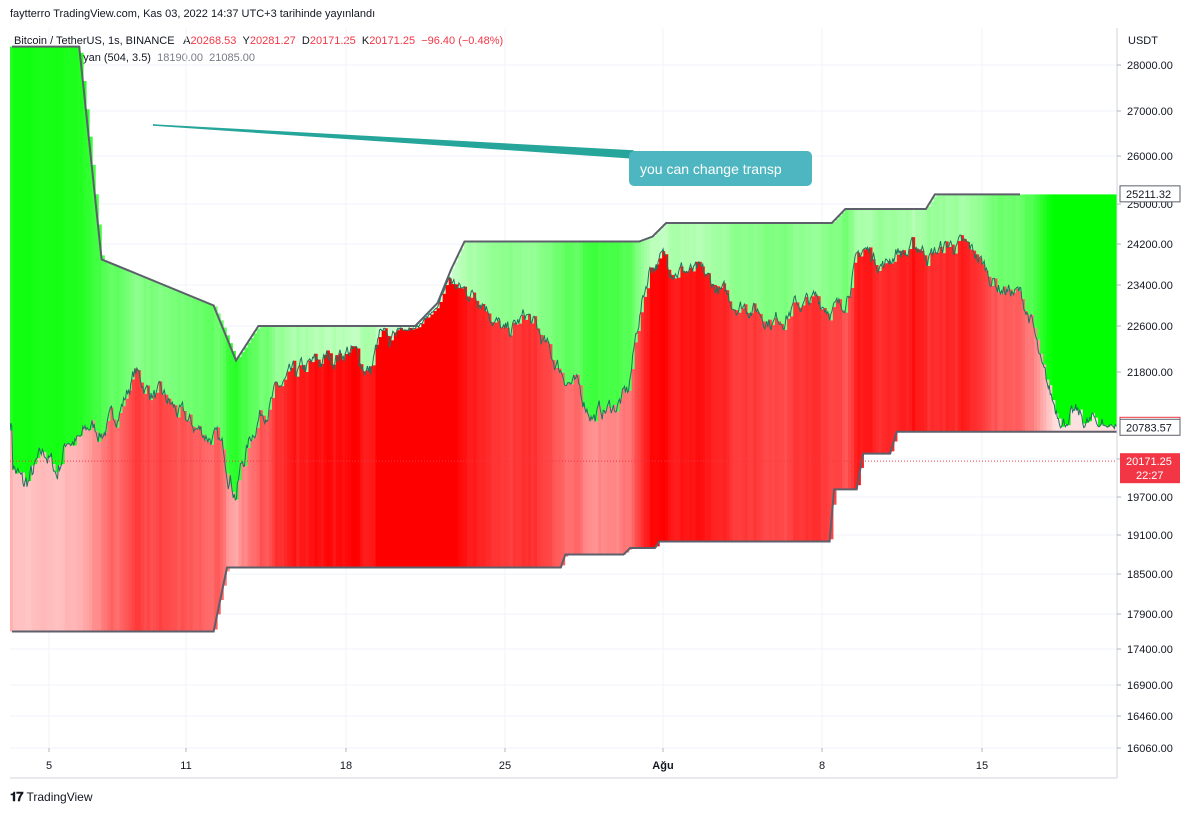  Describe the element at coordinates (94, 41) in the screenshot. I see `symbol-name: Bitcoin / TetherUS, 1s, BINANCE` at that location.